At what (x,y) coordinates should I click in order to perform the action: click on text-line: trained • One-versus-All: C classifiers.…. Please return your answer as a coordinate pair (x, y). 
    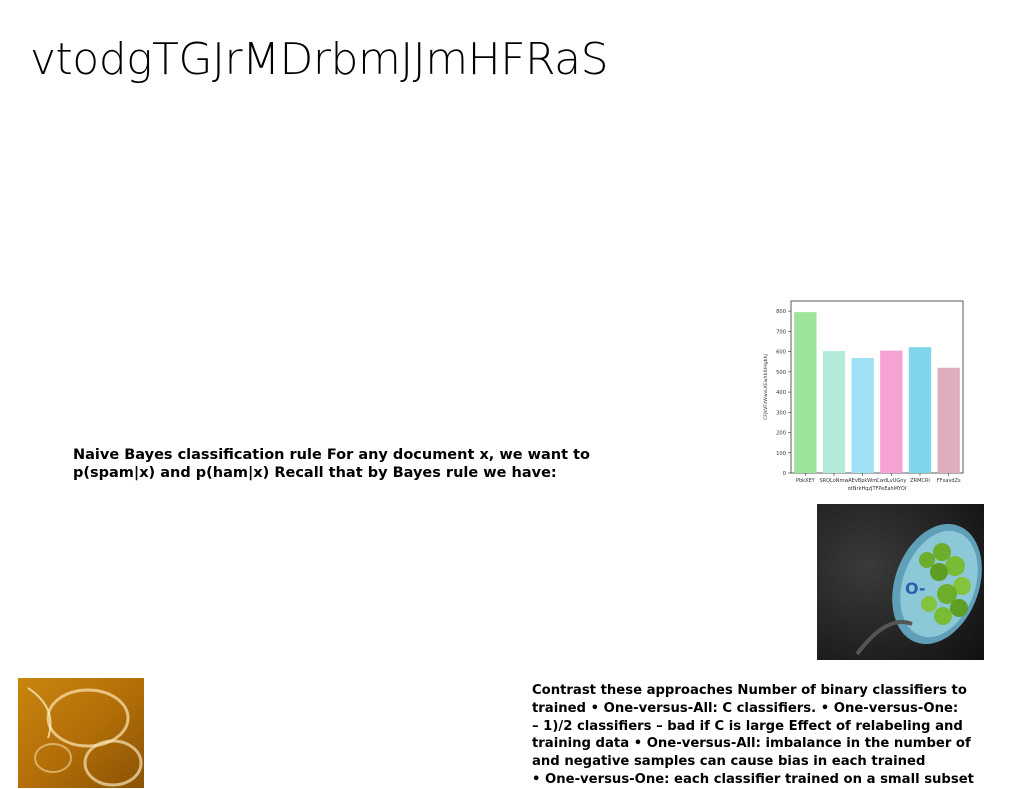
    Looking at the image, I should click on (745, 708).